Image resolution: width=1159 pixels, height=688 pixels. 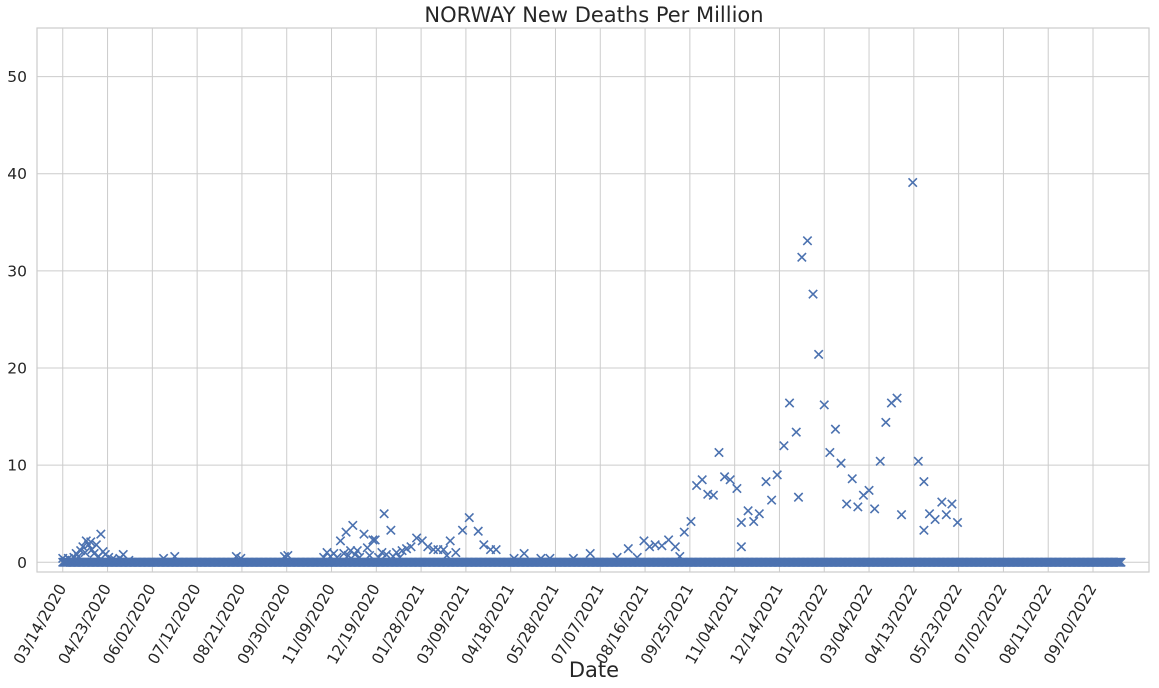 I want to click on y-tick-label: 0, so click(x=22, y=563).